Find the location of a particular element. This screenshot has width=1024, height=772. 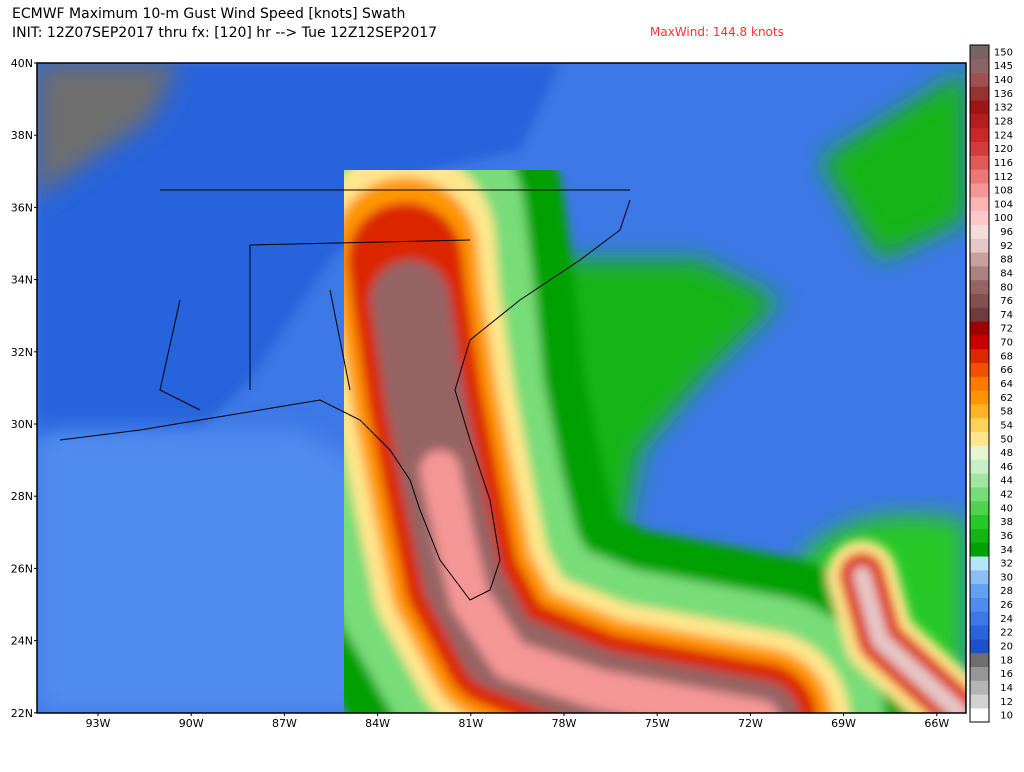

lon-axis: 93W 90W 87W 84W 81W 78W 75W 72W 69W 66W is located at coordinates (517, 721).